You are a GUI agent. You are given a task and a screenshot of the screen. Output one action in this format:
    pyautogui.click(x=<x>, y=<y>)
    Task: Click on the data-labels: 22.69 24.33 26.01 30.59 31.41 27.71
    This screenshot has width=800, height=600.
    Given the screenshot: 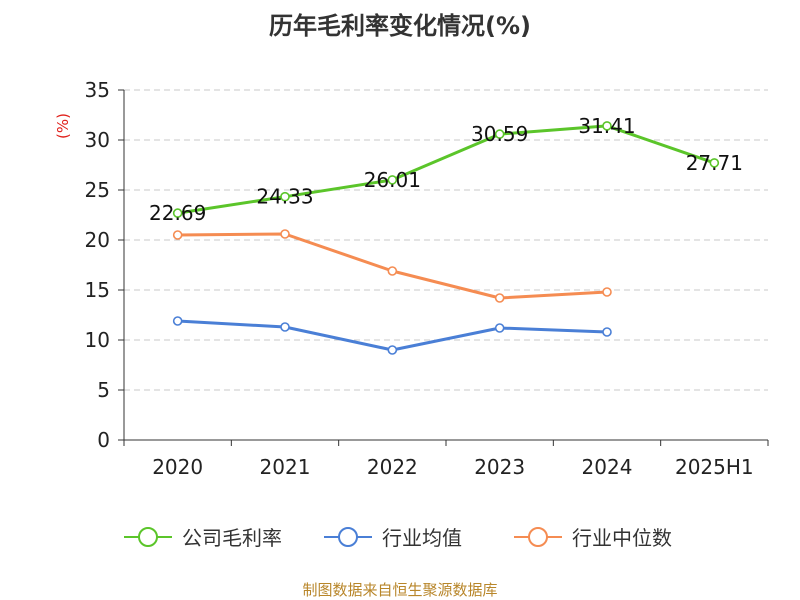 What is the action you would take?
    pyautogui.click(x=446, y=169)
    